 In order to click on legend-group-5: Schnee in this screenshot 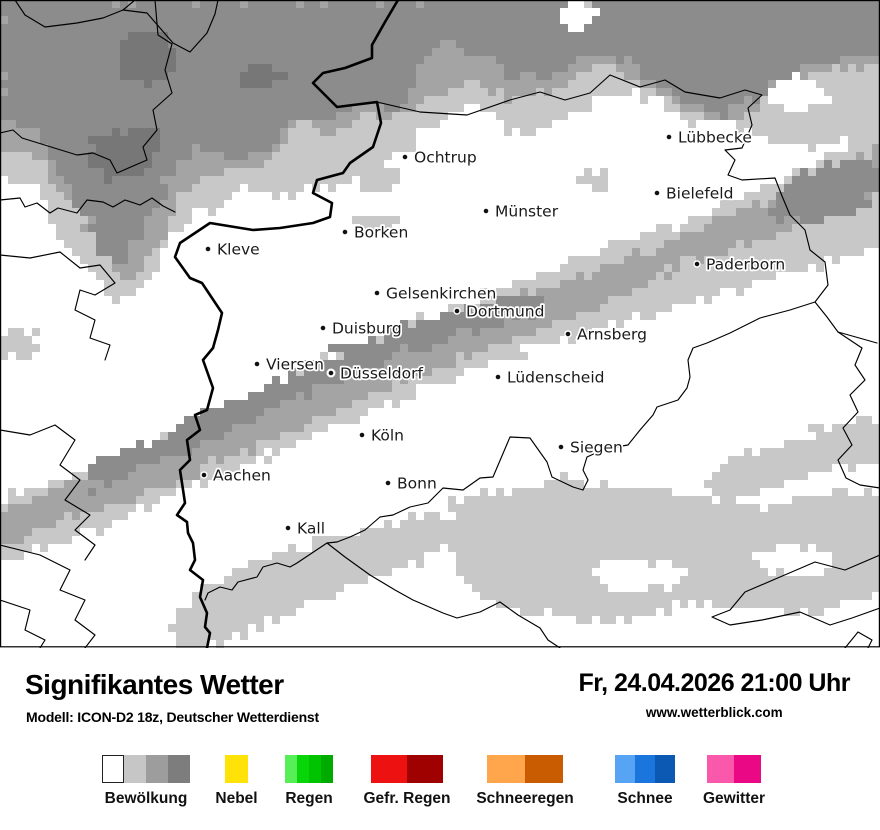, I will do `click(645, 781)`.